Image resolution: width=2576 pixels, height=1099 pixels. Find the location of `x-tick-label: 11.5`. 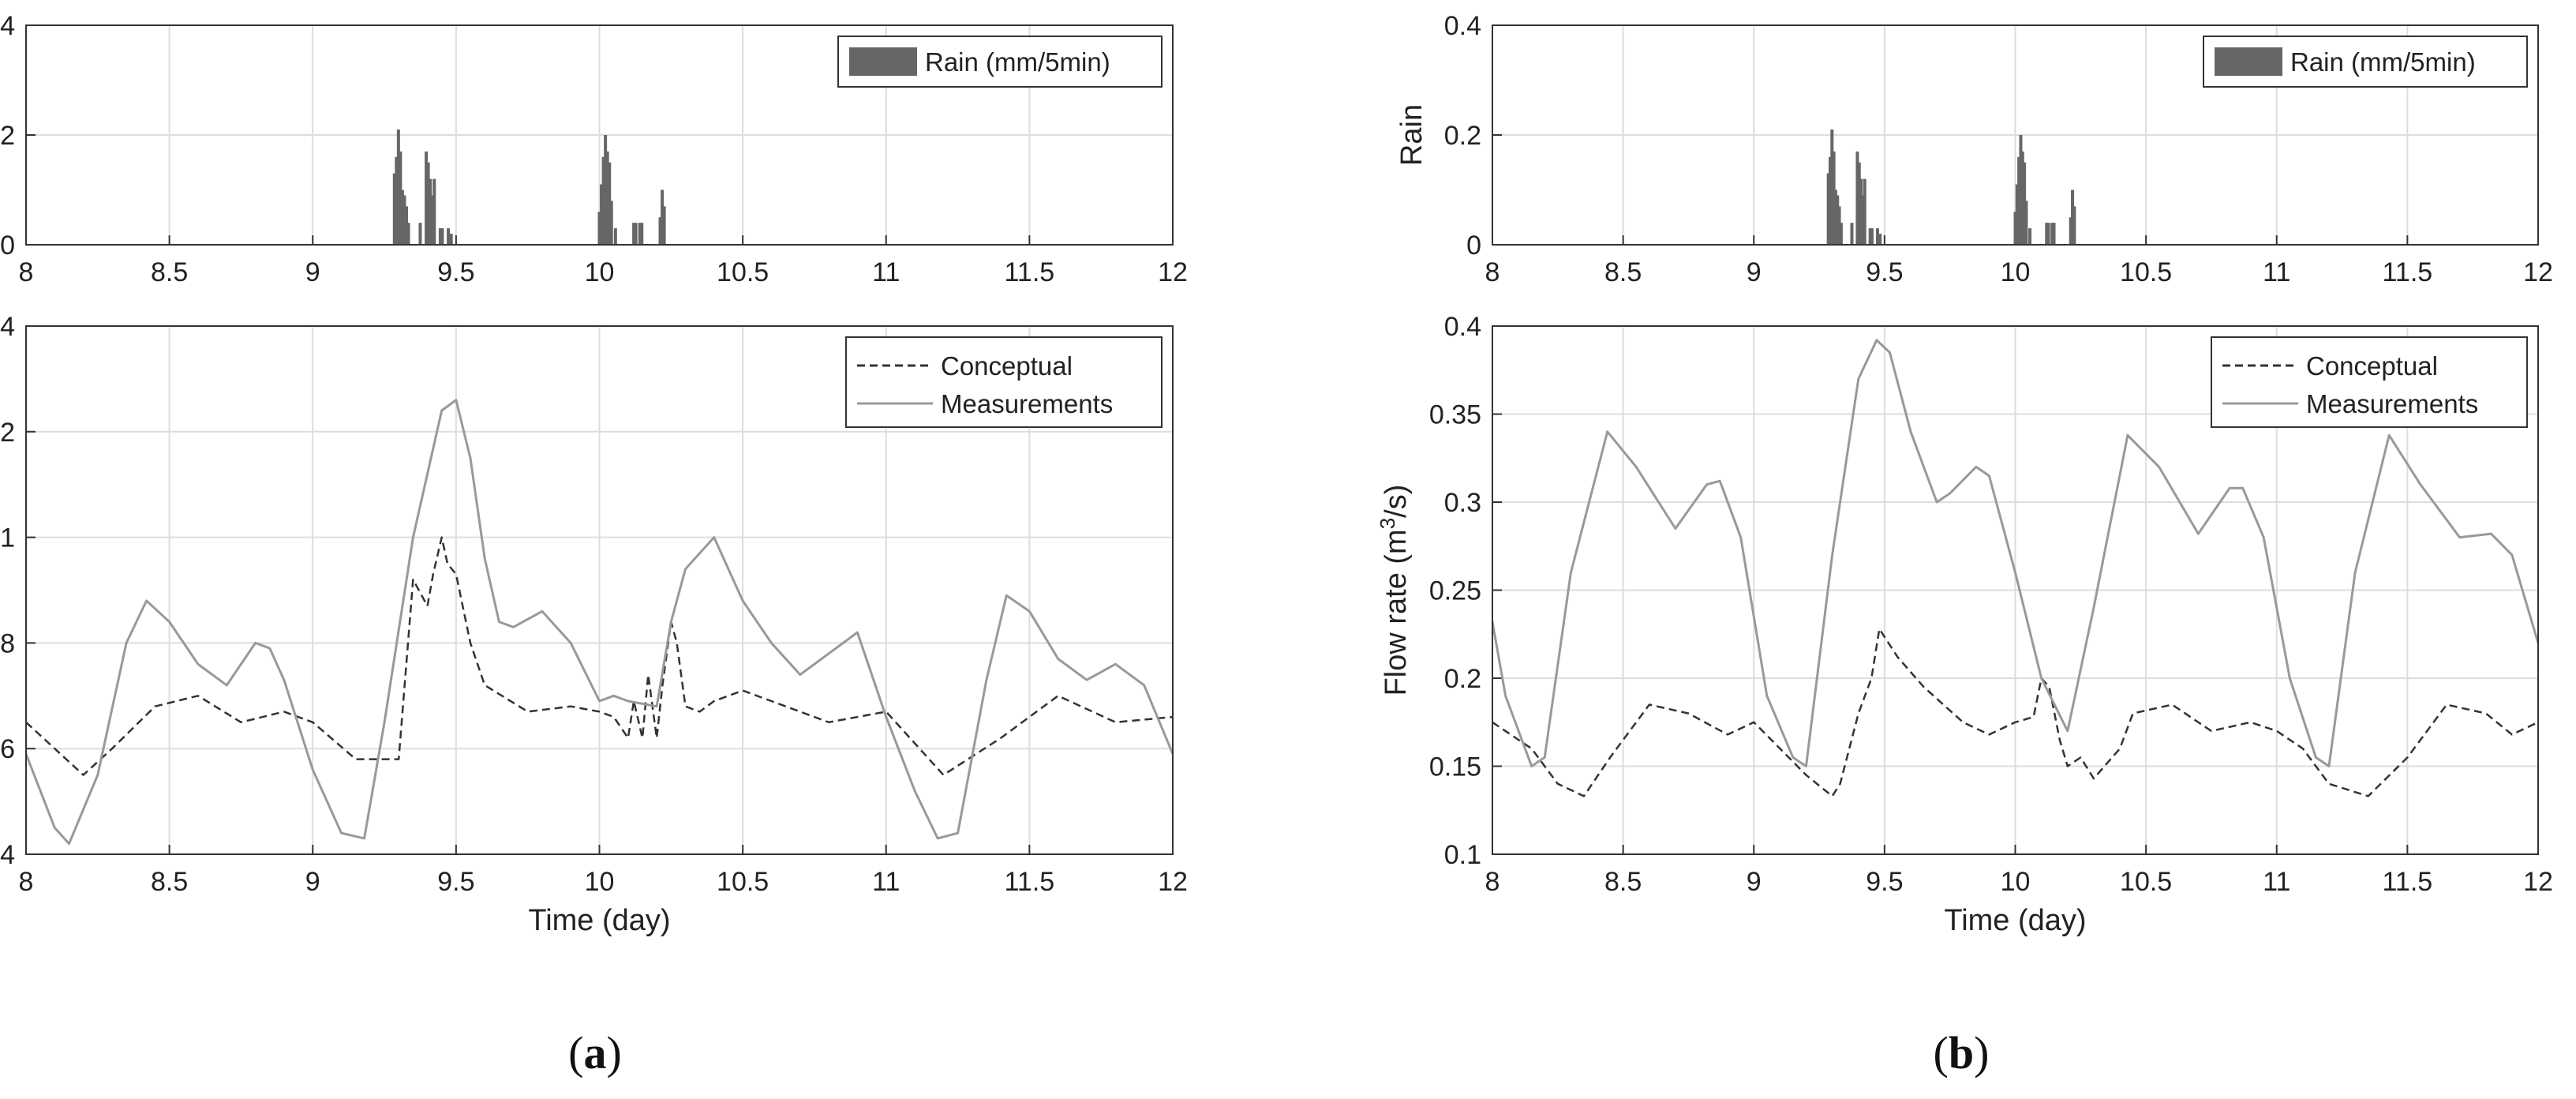

x-tick-label: 11.5 is located at coordinates (1030, 272).